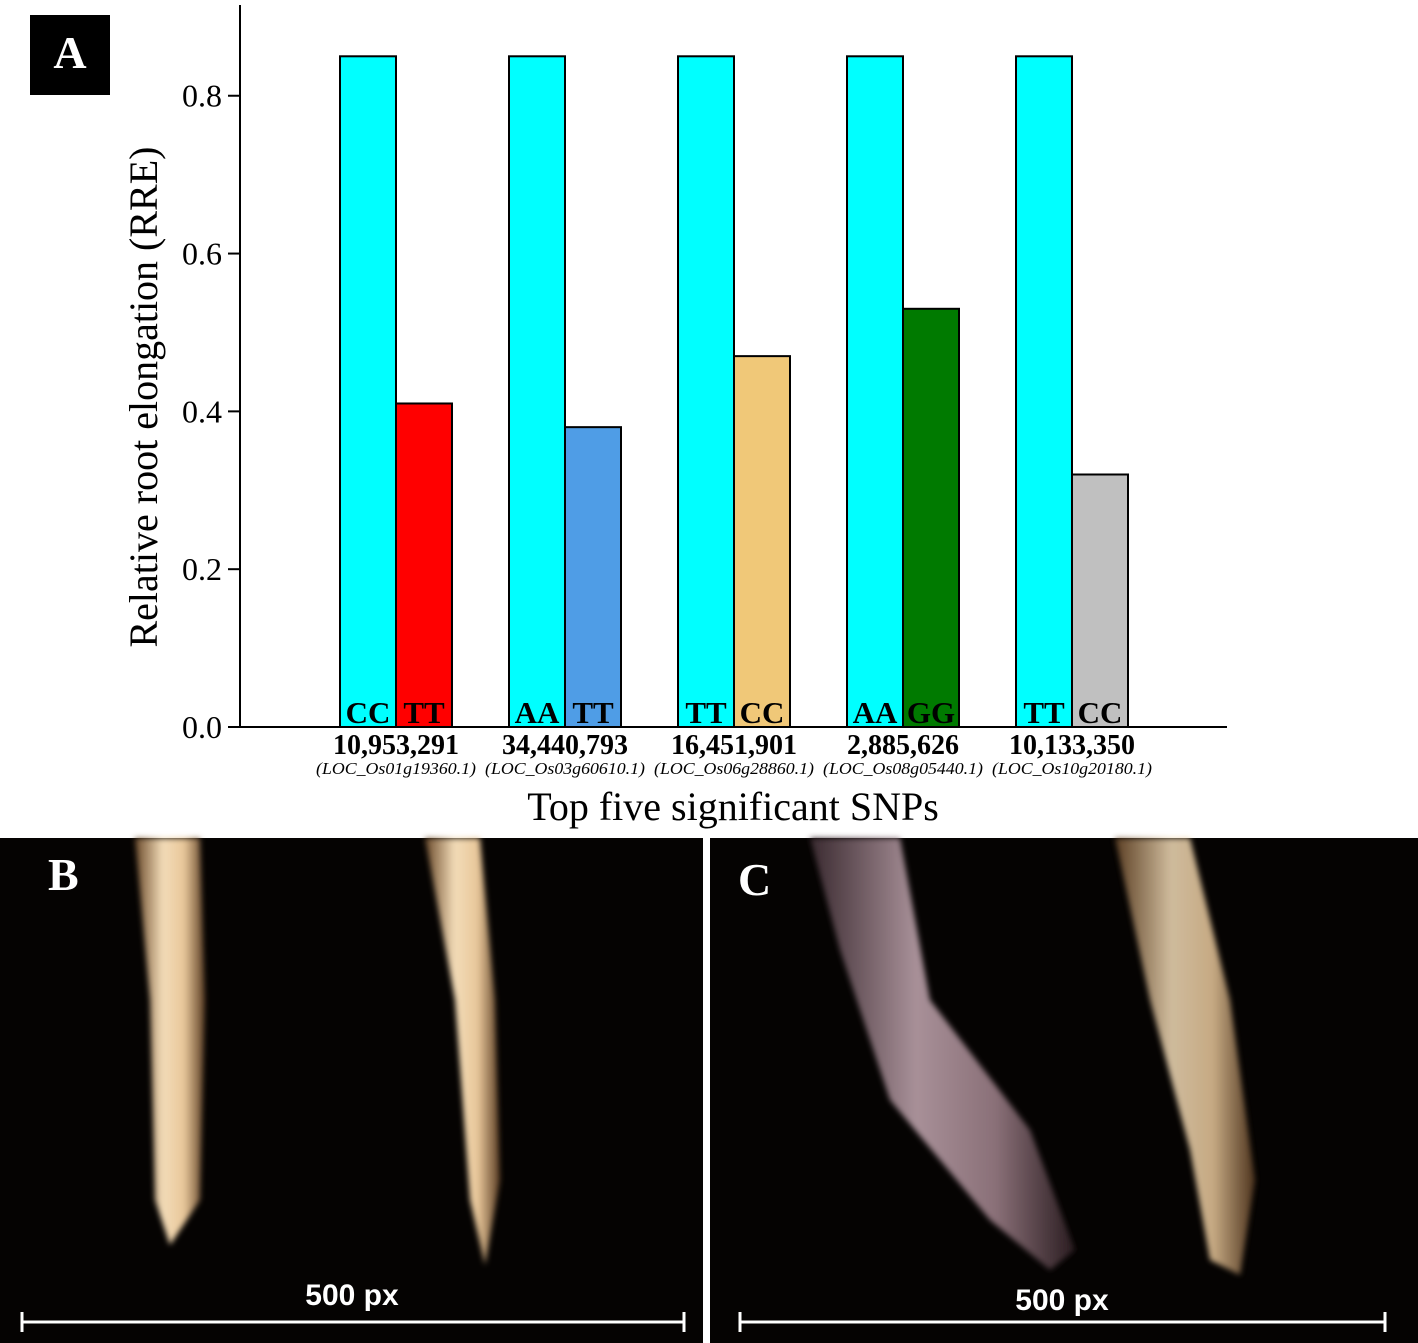 Image resolution: width=1418 pixels, height=1343 pixels. I want to click on y-tick-label: 0.8, so click(202, 96).